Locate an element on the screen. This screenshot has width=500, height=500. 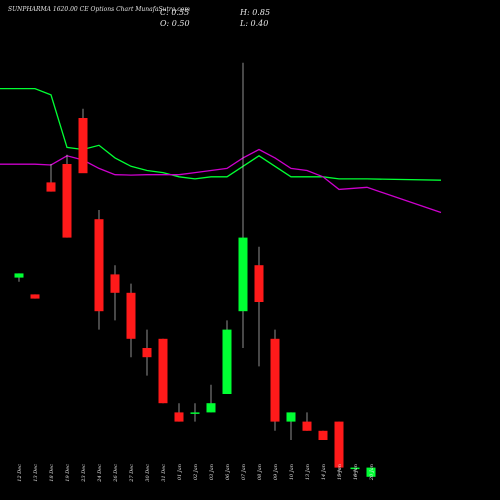
x-tick-label: 13 Jan is located at coordinates (308, 472).